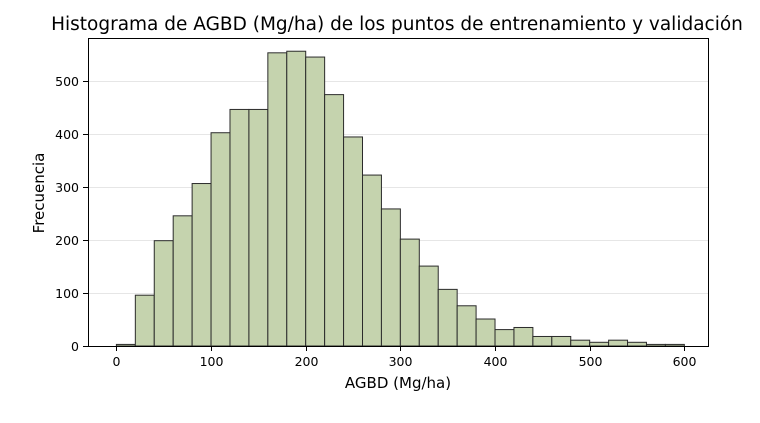 This screenshot has width=760, height=423. Describe the element at coordinates (401, 361) in the screenshot. I see `x-tick-label-3: 300` at that location.